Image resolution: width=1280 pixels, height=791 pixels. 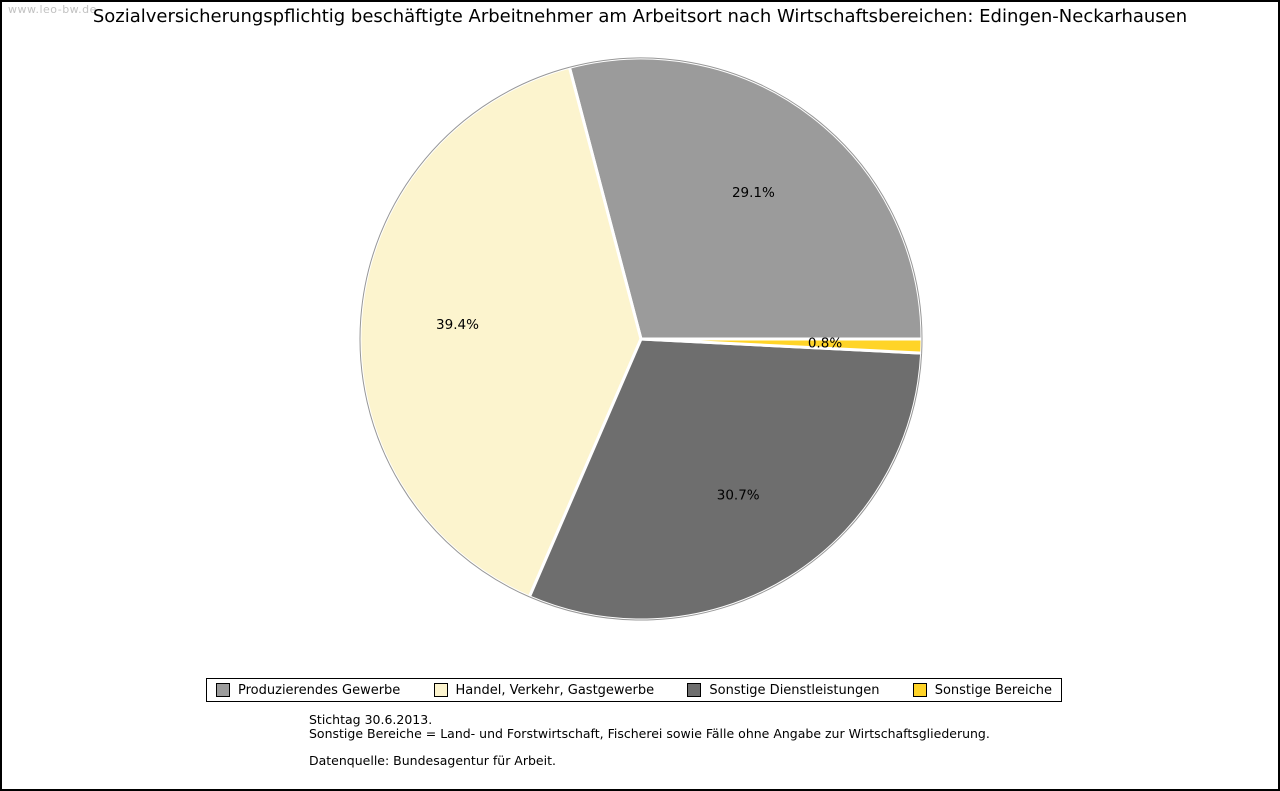 What do you see at coordinates (457, 325) in the screenshot?
I see `slice-label-2: 39.4%` at bounding box center [457, 325].